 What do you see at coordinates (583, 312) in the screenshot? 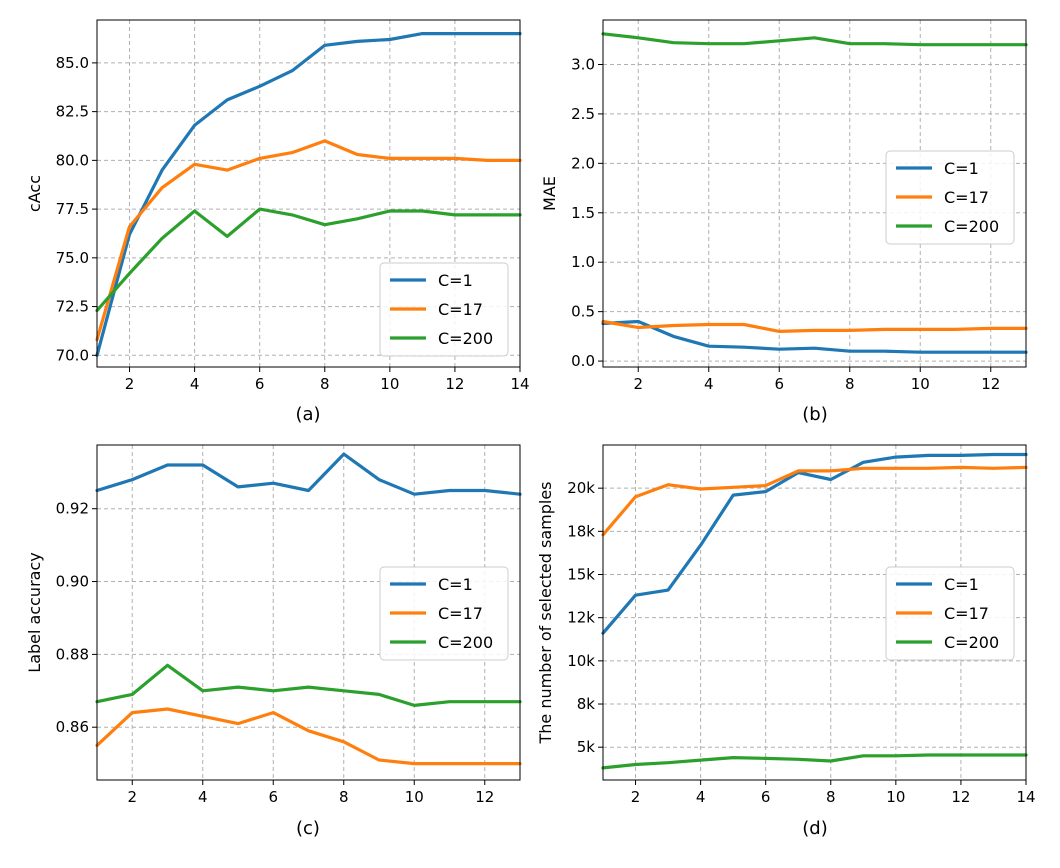
I see `y-tick-label: 0.5` at bounding box center [583, 312].